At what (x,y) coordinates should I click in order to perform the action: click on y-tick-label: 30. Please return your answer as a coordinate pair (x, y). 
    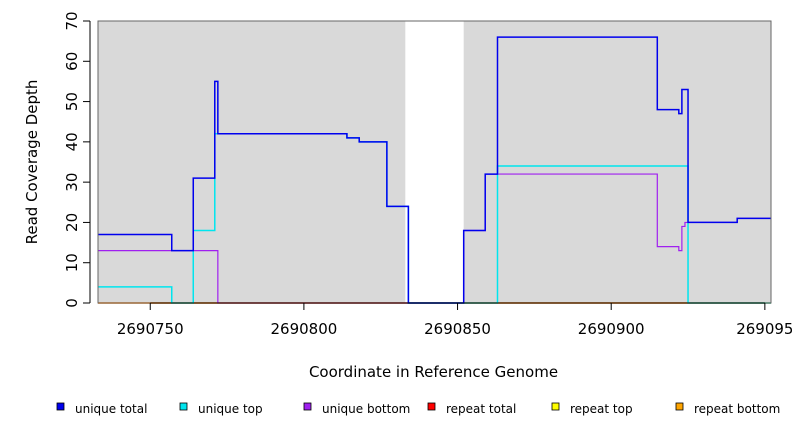
    Looking at the image, I should click on (72, 182).